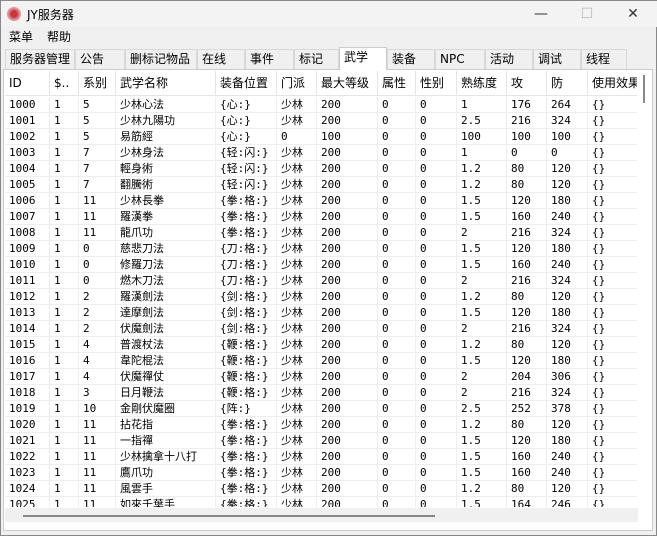  What do you see at coordinates (246, 168) in the screenshot?
I see `cell-slot: {轻:闪:}` at bounding box center [246, 168].